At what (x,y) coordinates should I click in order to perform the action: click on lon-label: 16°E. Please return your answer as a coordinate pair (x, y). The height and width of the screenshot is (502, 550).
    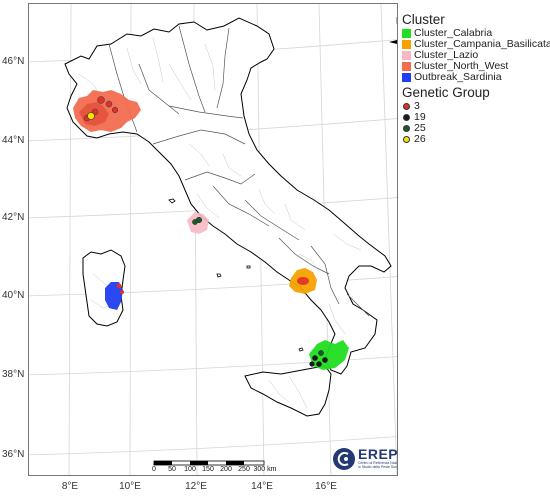
    Looking at the image, I should click on (326, 486).